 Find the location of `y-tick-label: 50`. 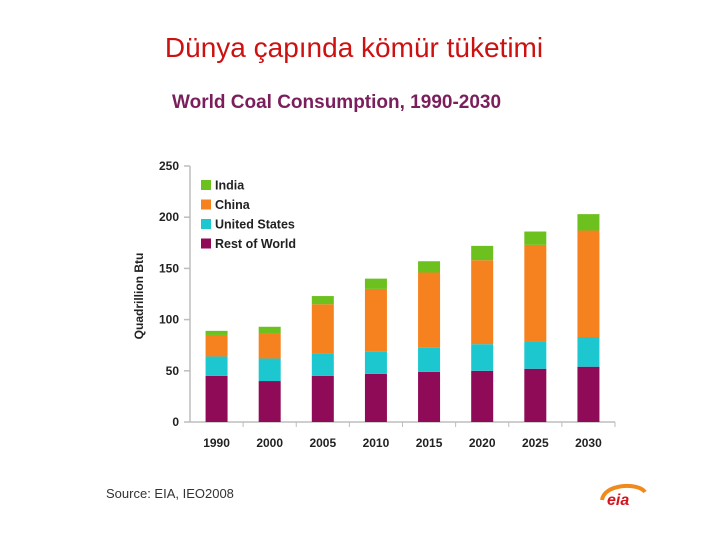

y-tick-label: 50 is located at coordinates (173, 371).